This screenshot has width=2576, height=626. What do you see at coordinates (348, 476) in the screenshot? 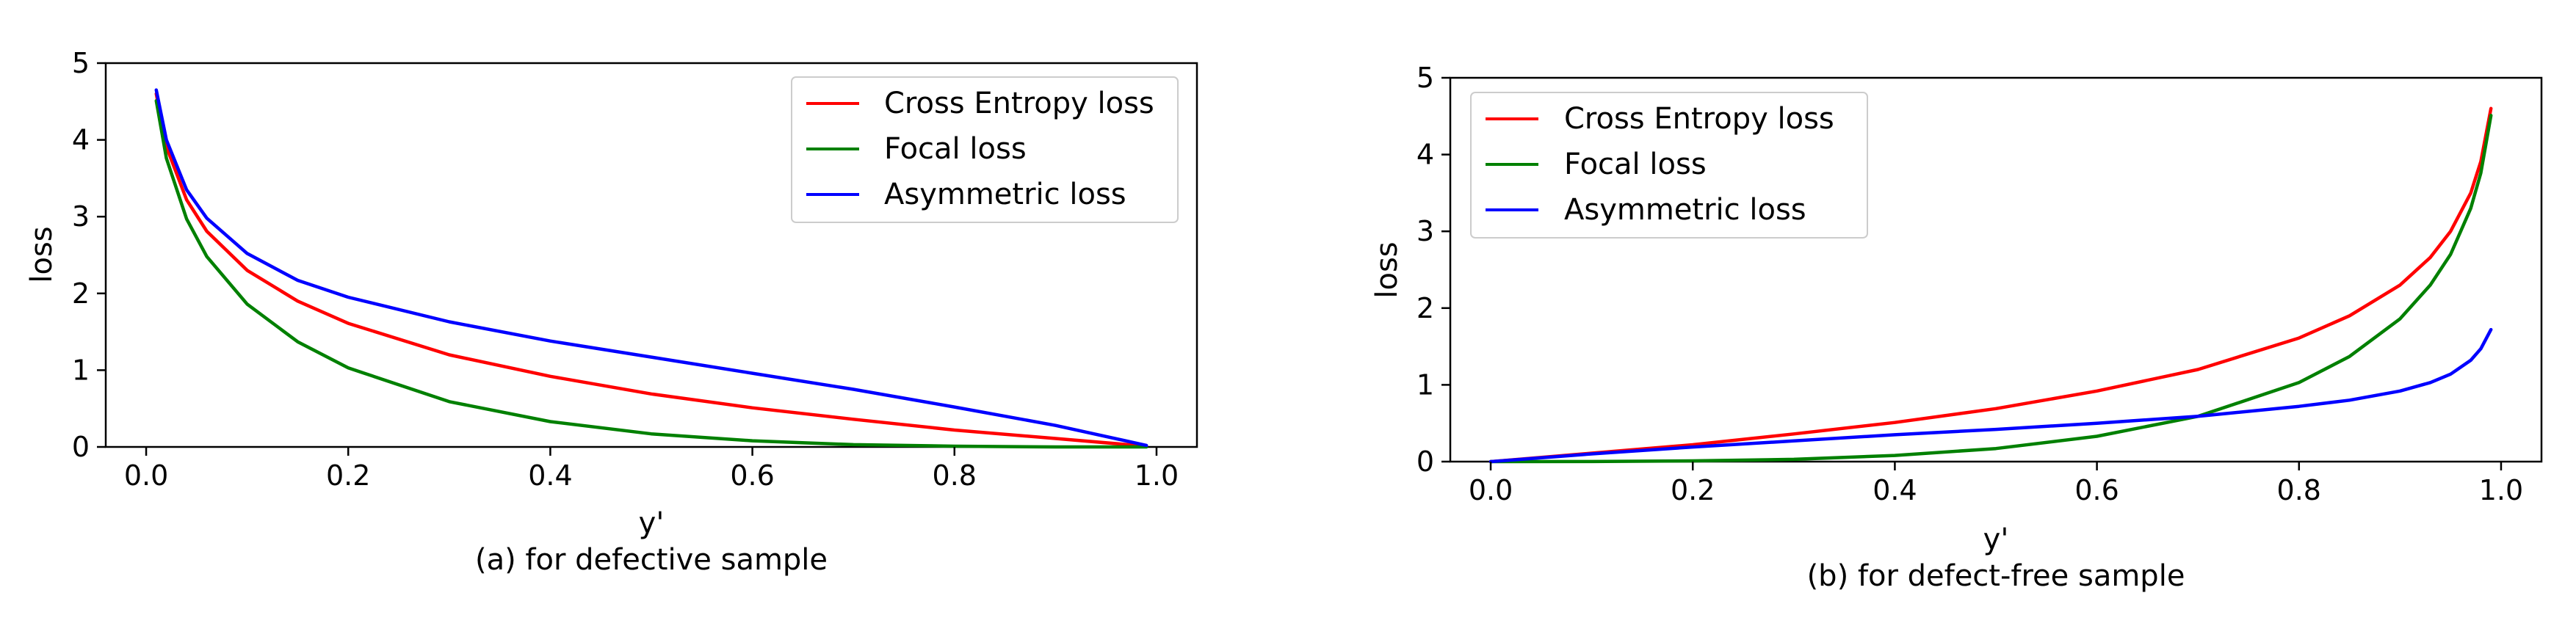
I see `chart-a-xtick-label: 0.2` at bounding box center [348, 476].